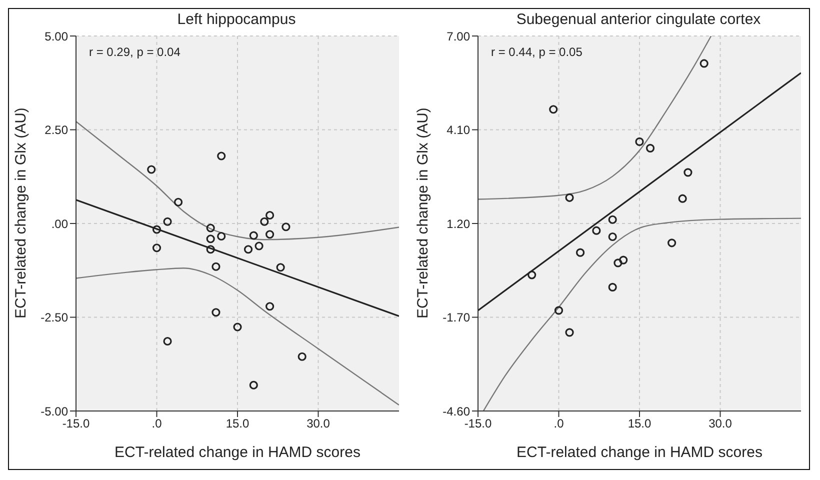 This screenshot has width=820, height=480. Describe the element at coordinates (536, 52) in the screenshot. I see `annotation: r = 0.44, p = 0.05` at that location.